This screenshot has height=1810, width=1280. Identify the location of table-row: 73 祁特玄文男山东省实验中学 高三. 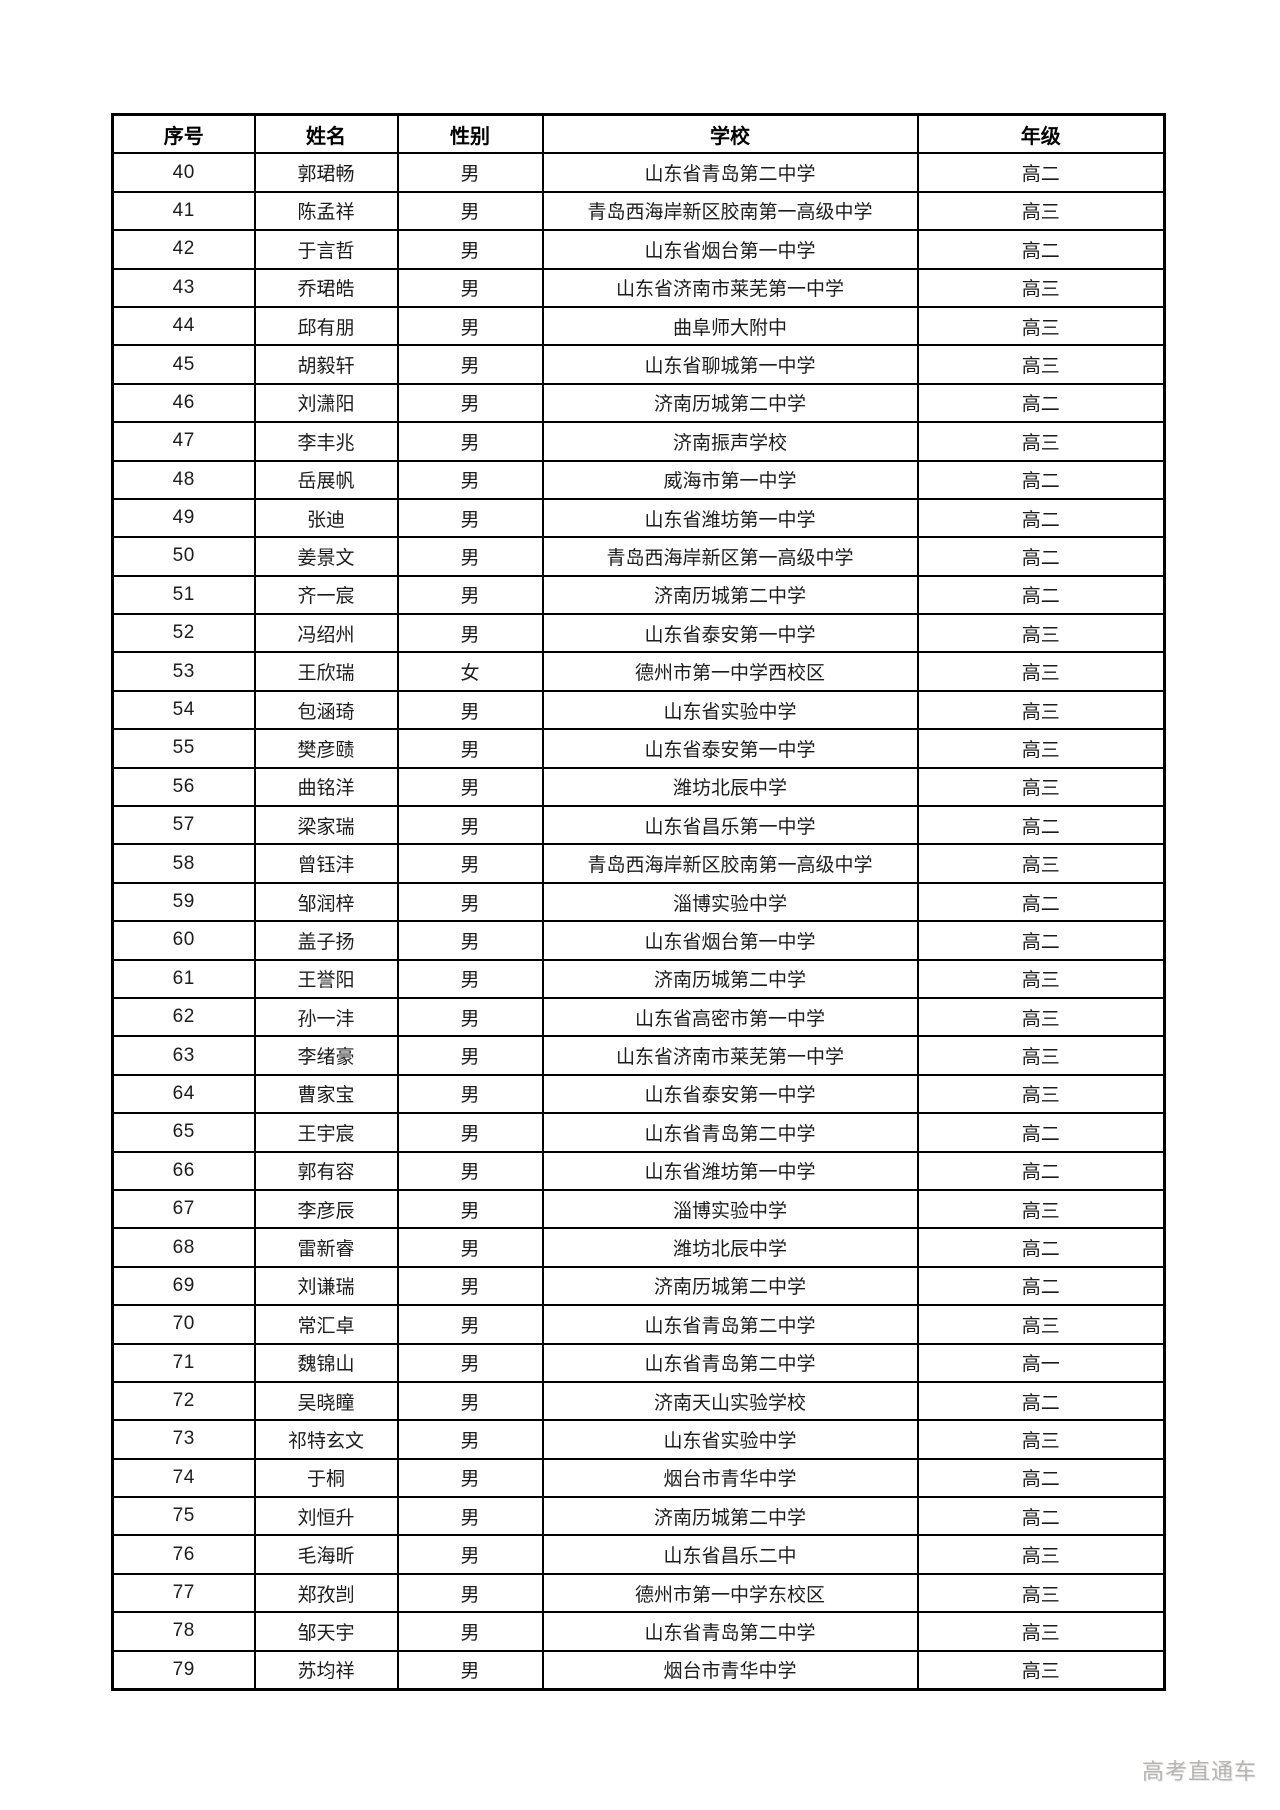
(638, 1439).